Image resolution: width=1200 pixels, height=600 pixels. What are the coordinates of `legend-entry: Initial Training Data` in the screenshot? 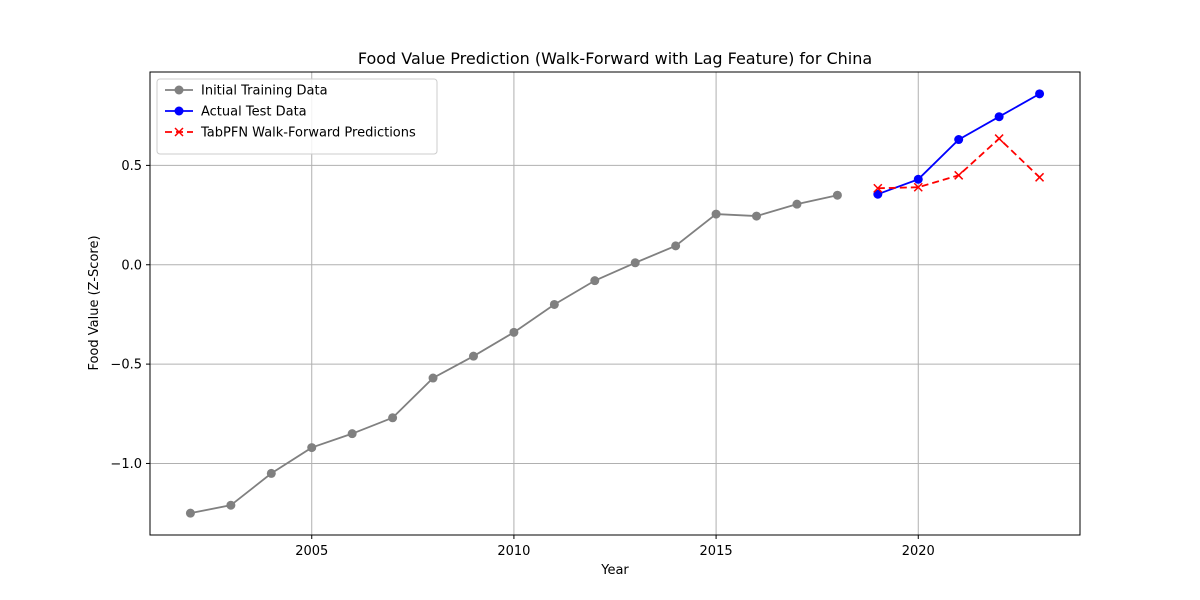 It's located at (246, 91).